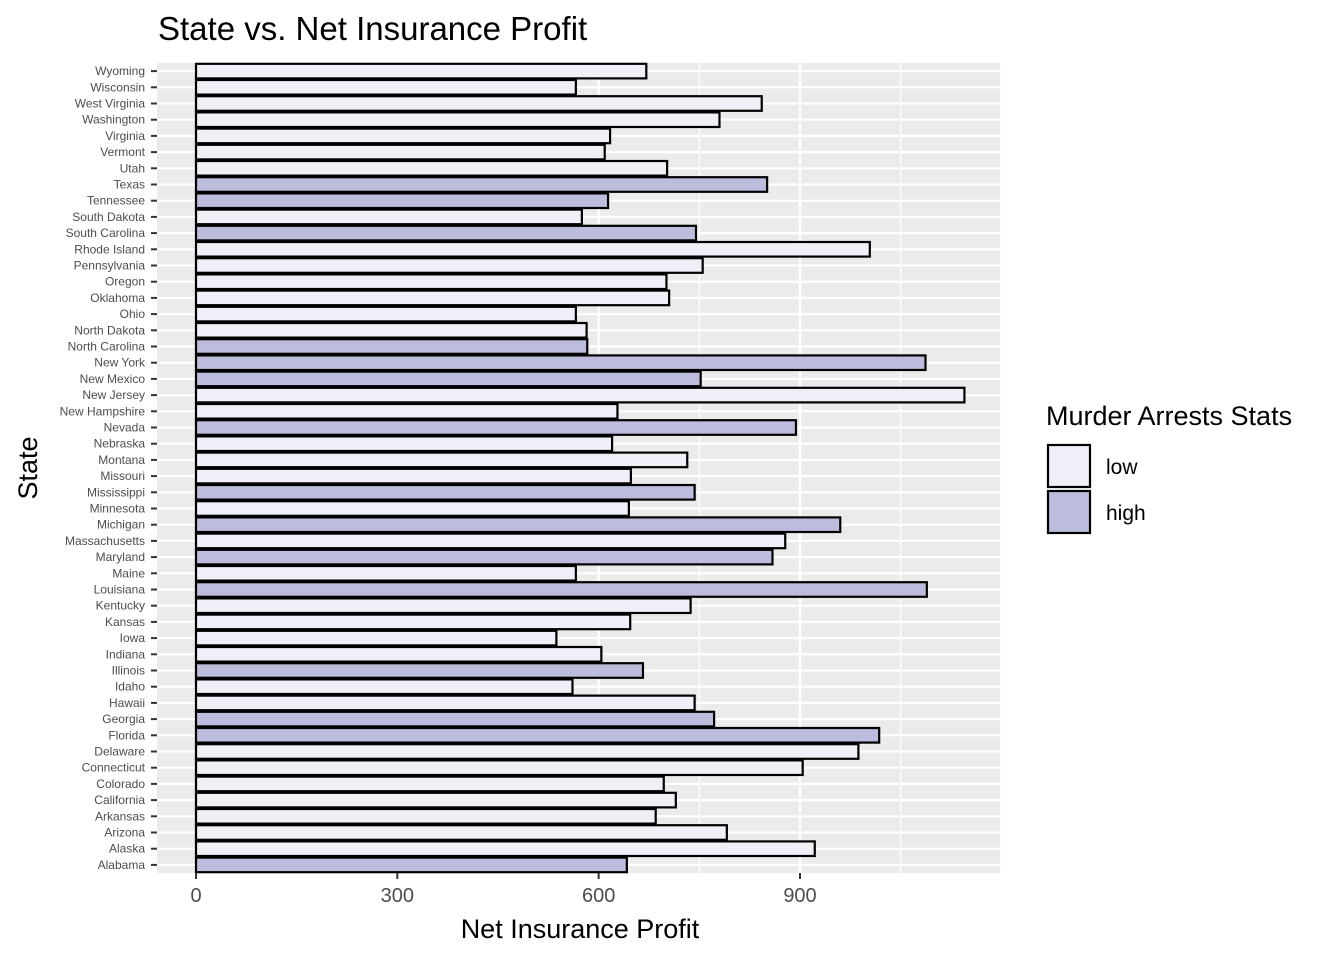  Describe the element at coordinates (132, 168) in the screenshot. I see `y-tick-label: Utah` at that location.